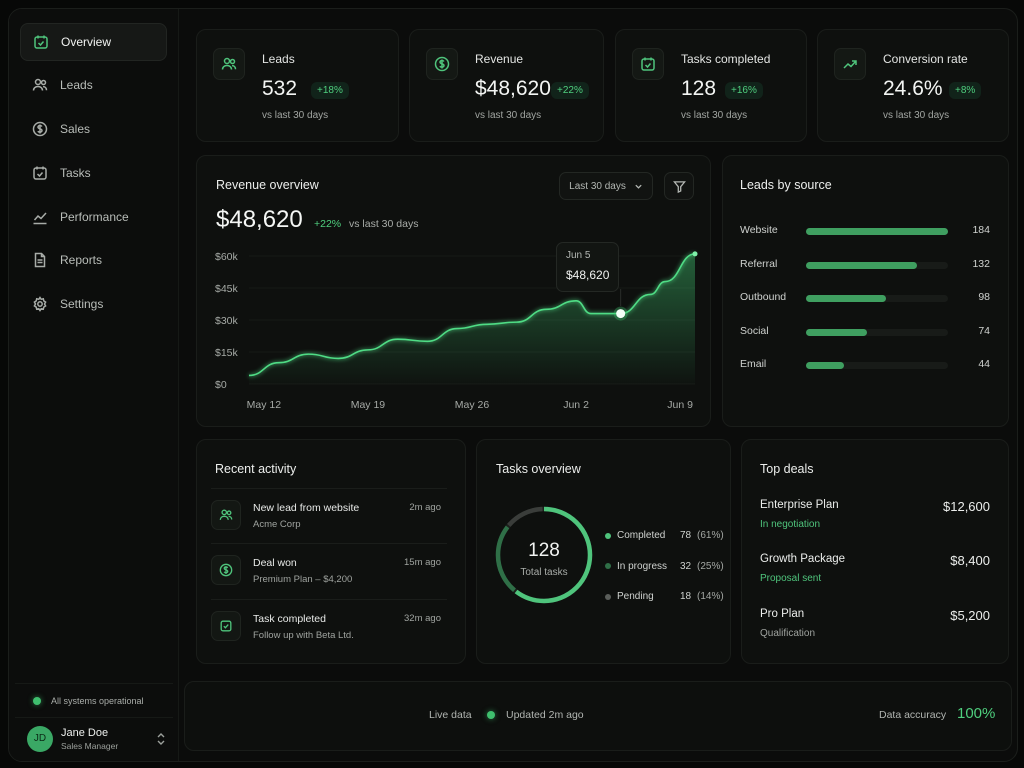 The height and width of the screenshot is (768, 1024). What do you see at coordinates (763, 297) in the screenshot?
I see `source-label: Outbound` at bounding box center [763, 297].